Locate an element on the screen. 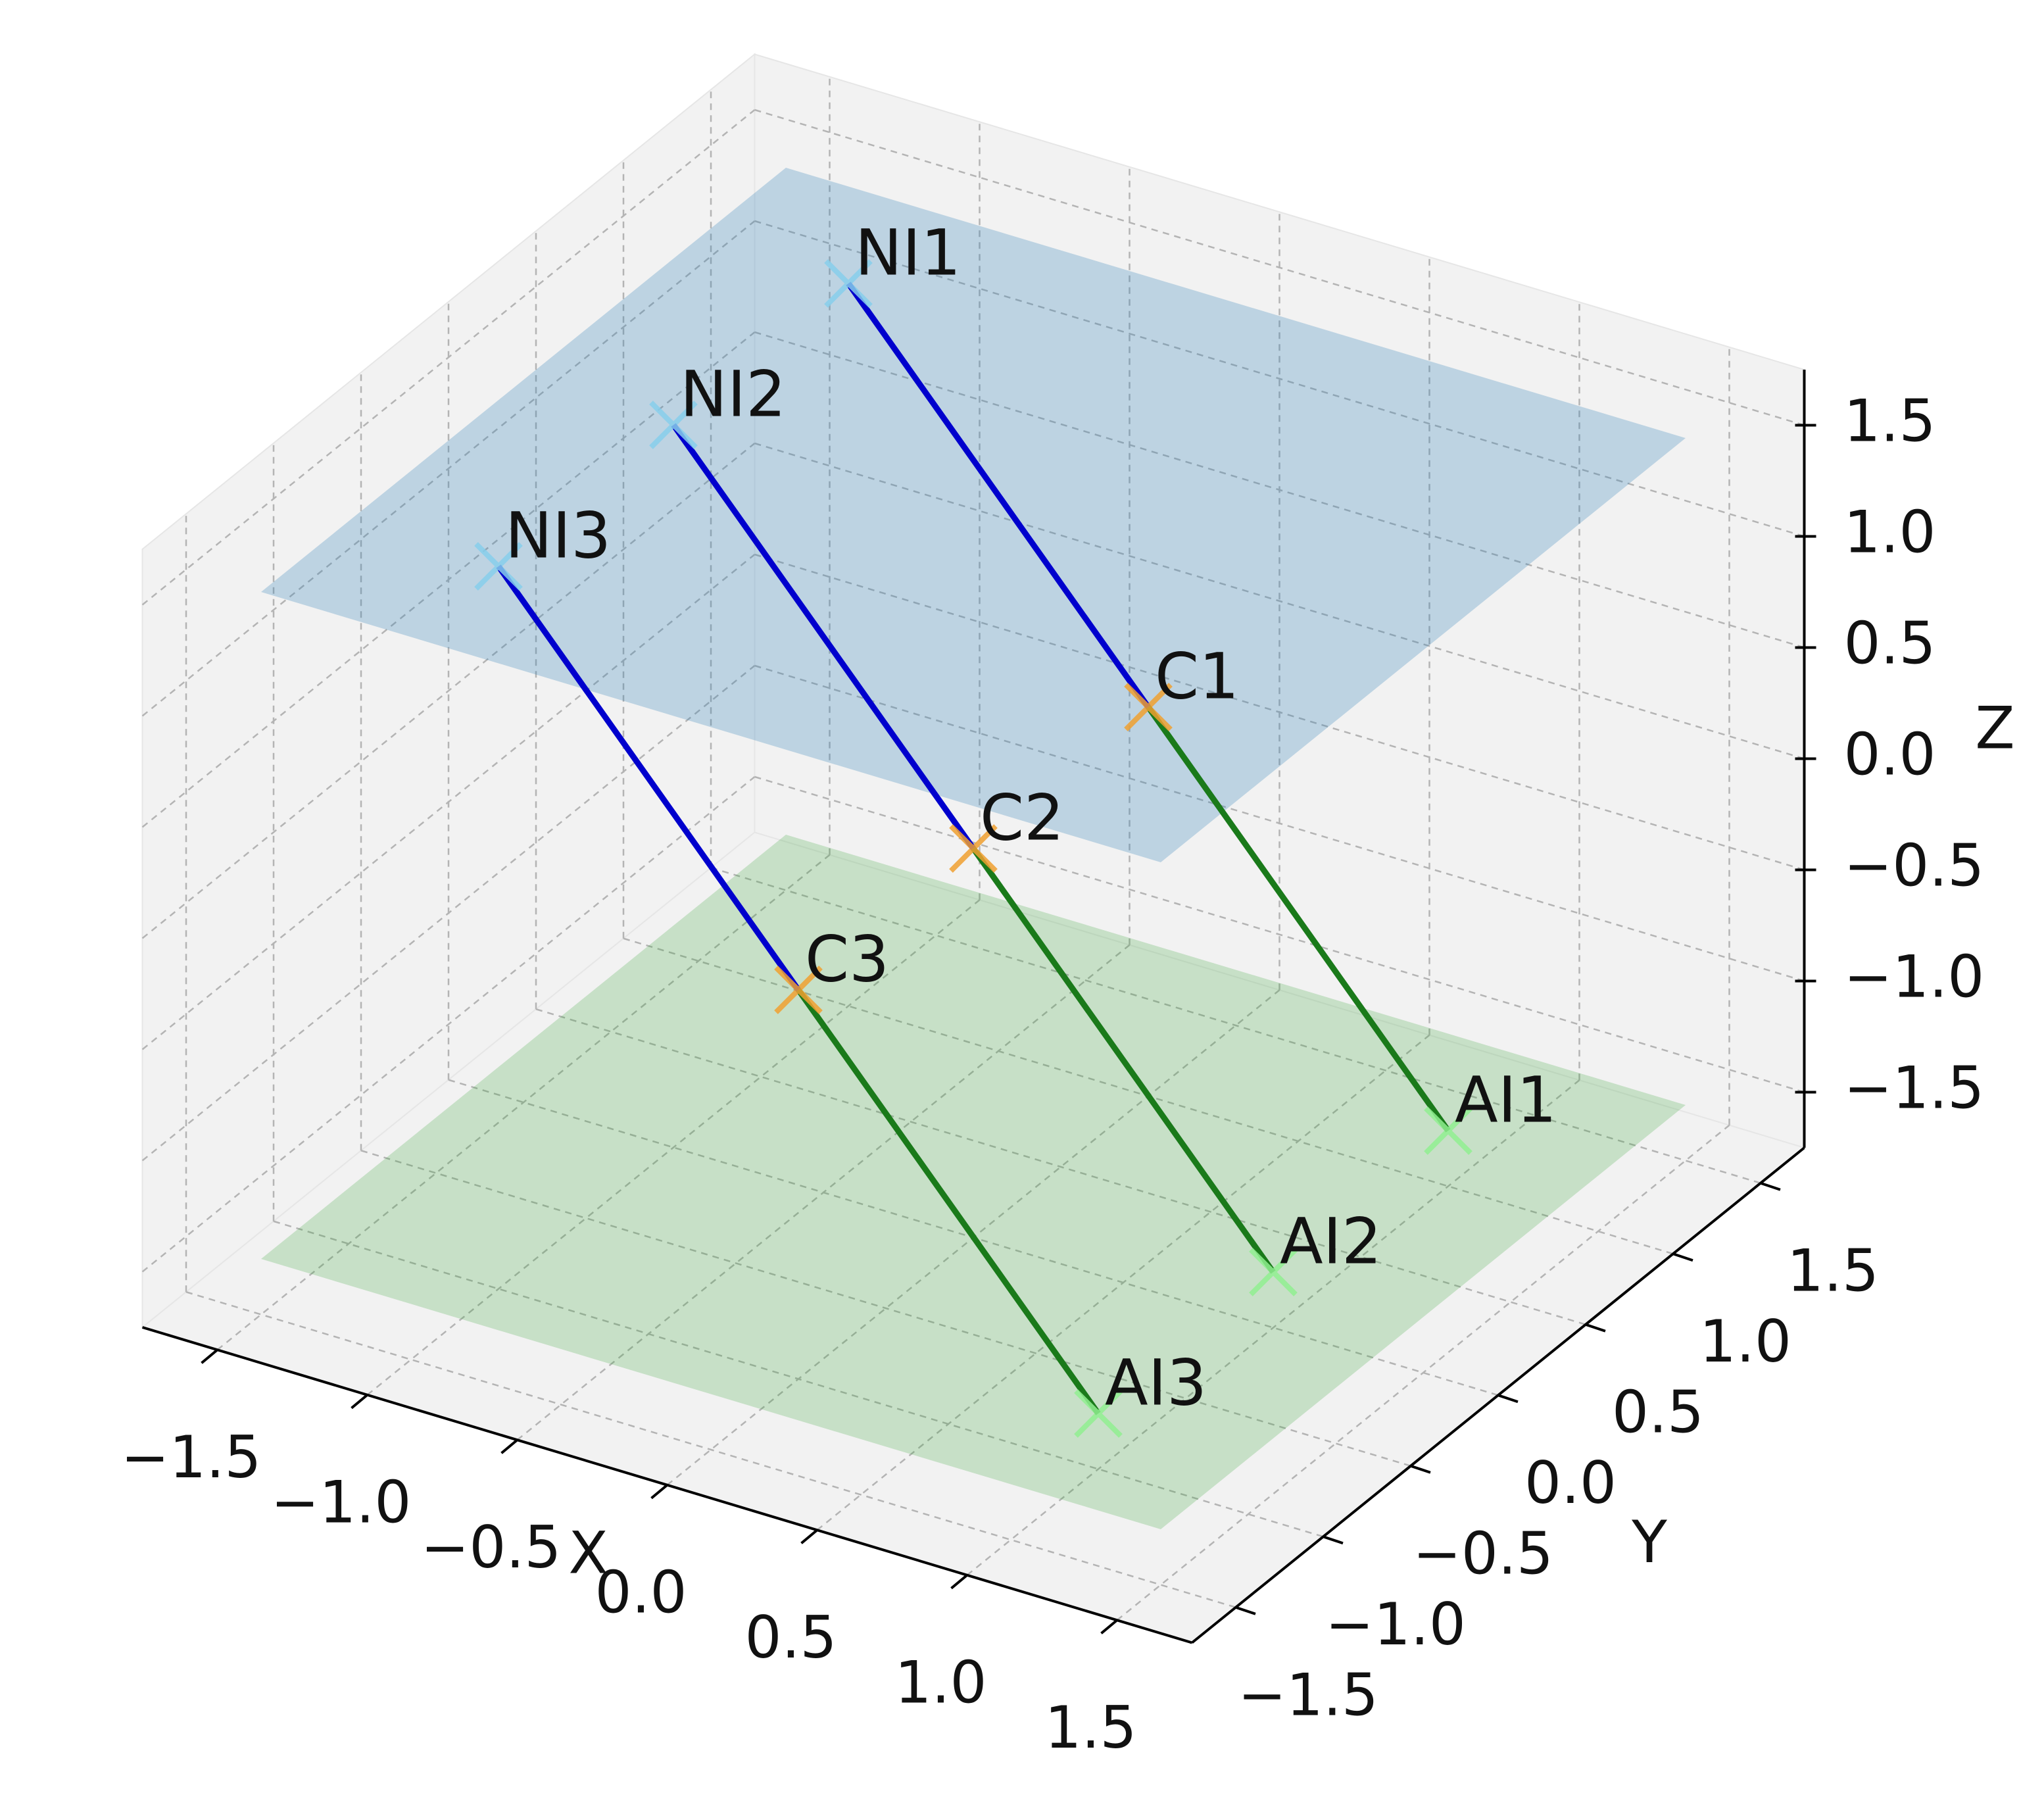 The image size is (2044, 1818). y-tick-label: 1.0 is located at coordinates (1745, 1341).